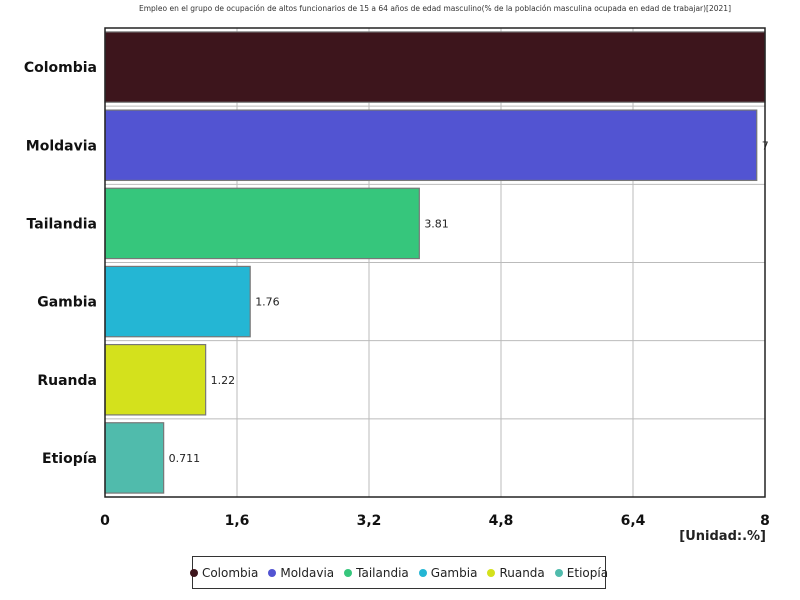  Describe the element at coordinates (67, 381) in the screenshot. I see `category-label: Ruanda` at that location.